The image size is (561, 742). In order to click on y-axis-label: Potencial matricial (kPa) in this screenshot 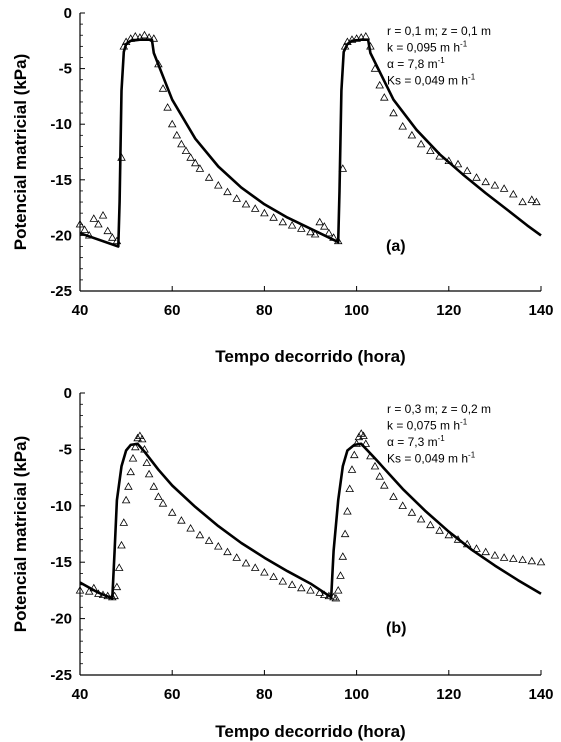, I will do `click(20, 534)`.